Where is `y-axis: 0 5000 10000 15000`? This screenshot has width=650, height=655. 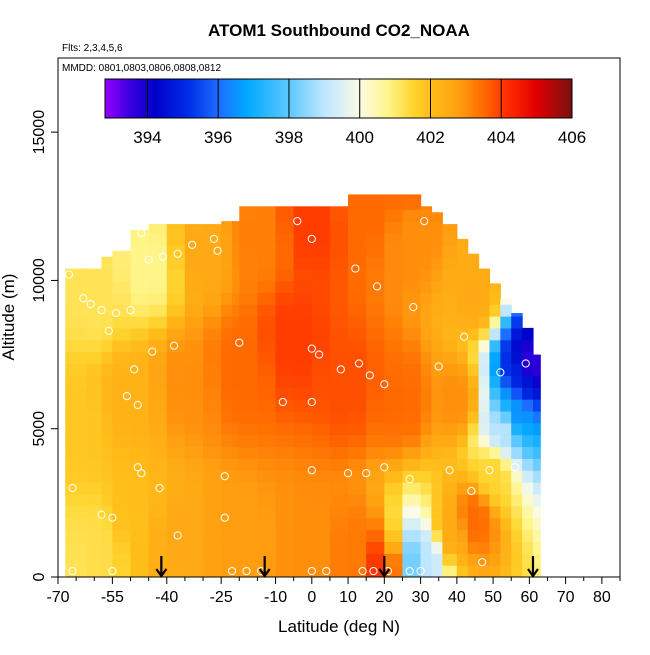
y-axis: 0 5000 10000 15000 is located at coordinates (44, 345).